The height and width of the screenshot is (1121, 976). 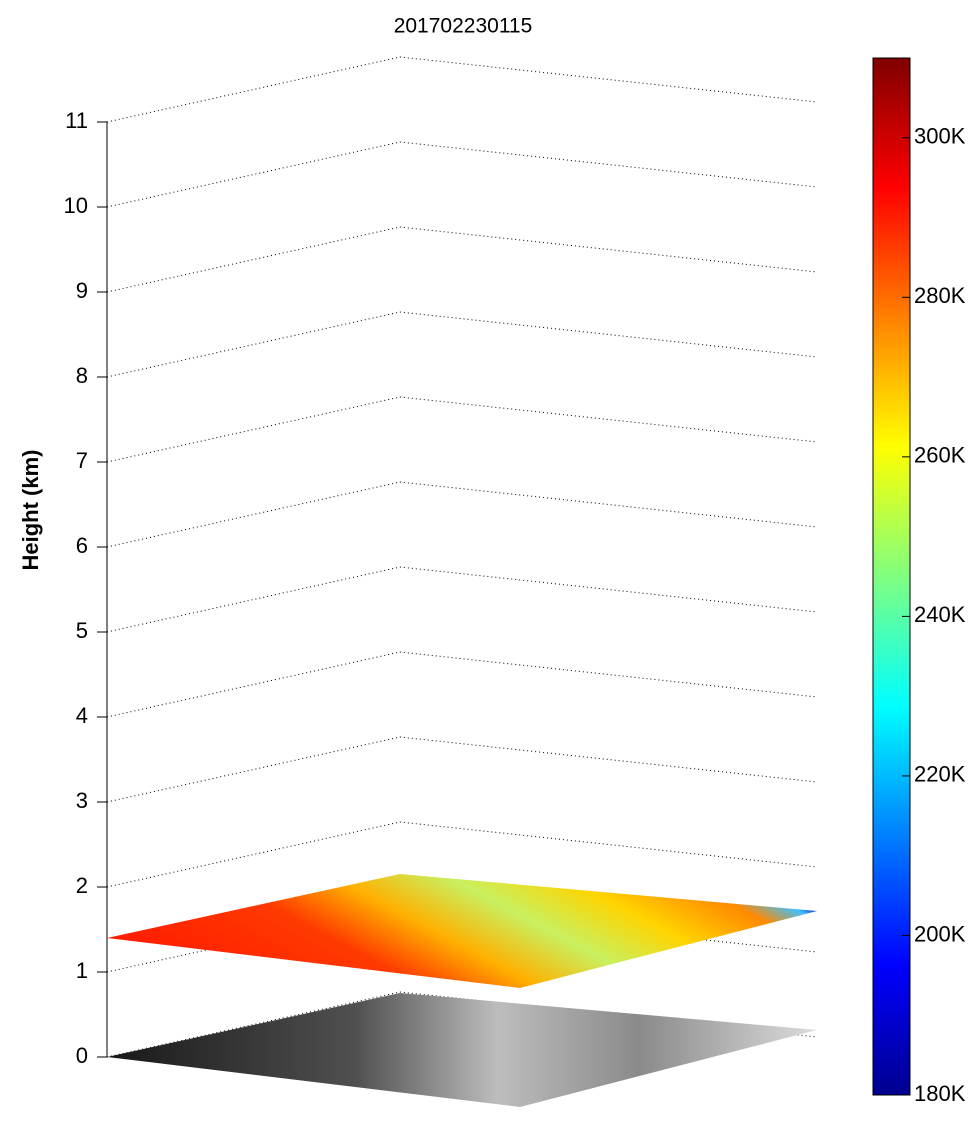 I want to click on z-tick-label: 6, so click(x=82, y=545).